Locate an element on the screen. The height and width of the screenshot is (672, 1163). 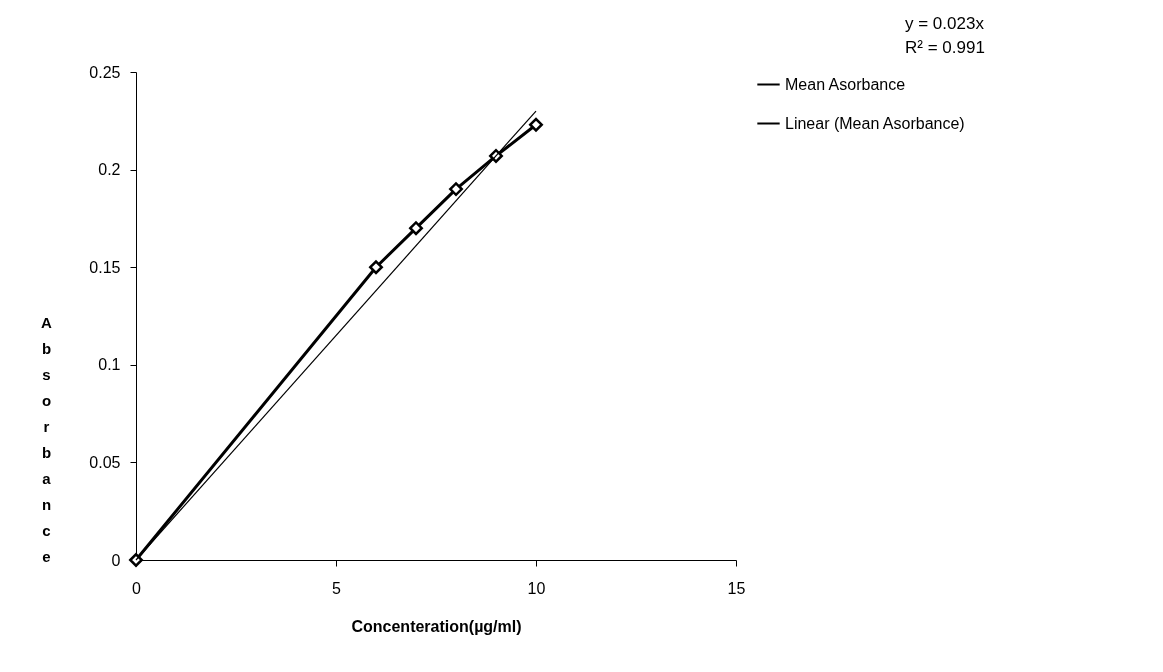
text: y = 0.023x is located at coordinates (945, 24).